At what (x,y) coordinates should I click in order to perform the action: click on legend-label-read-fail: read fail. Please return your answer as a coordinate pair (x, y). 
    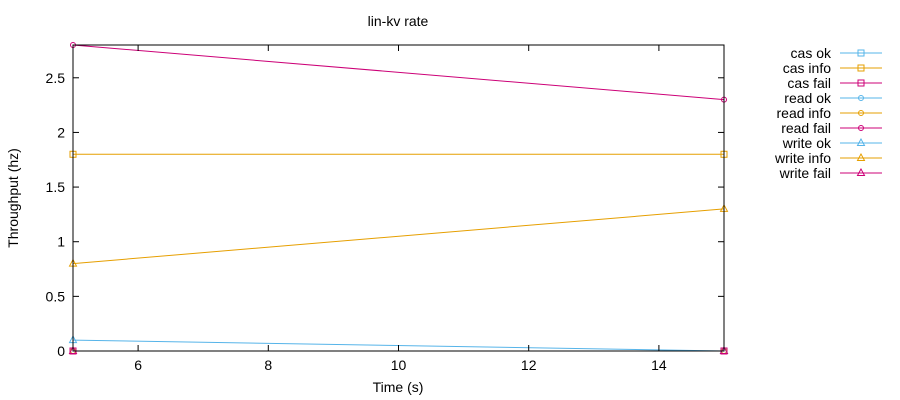
    Looking at the image, I should click on (806, 128).